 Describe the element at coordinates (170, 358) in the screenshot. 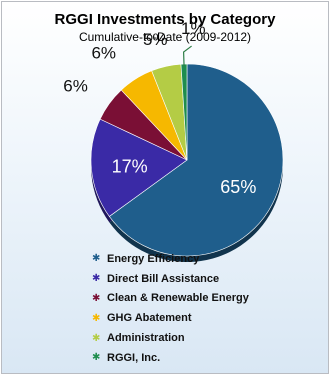

I see `legend-item-rggi-inc: ✱ RGGI, Inc.` at that location.